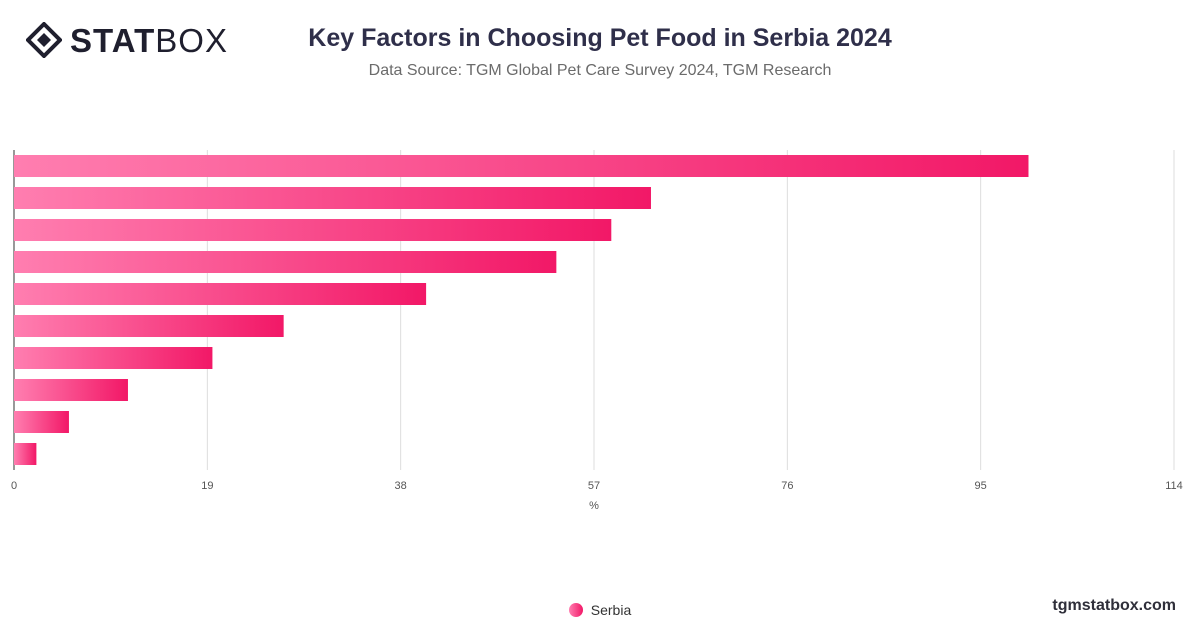 The image size is (1200, 628). I want to click on statbox-logo: STATBOX, so click(127, 40).